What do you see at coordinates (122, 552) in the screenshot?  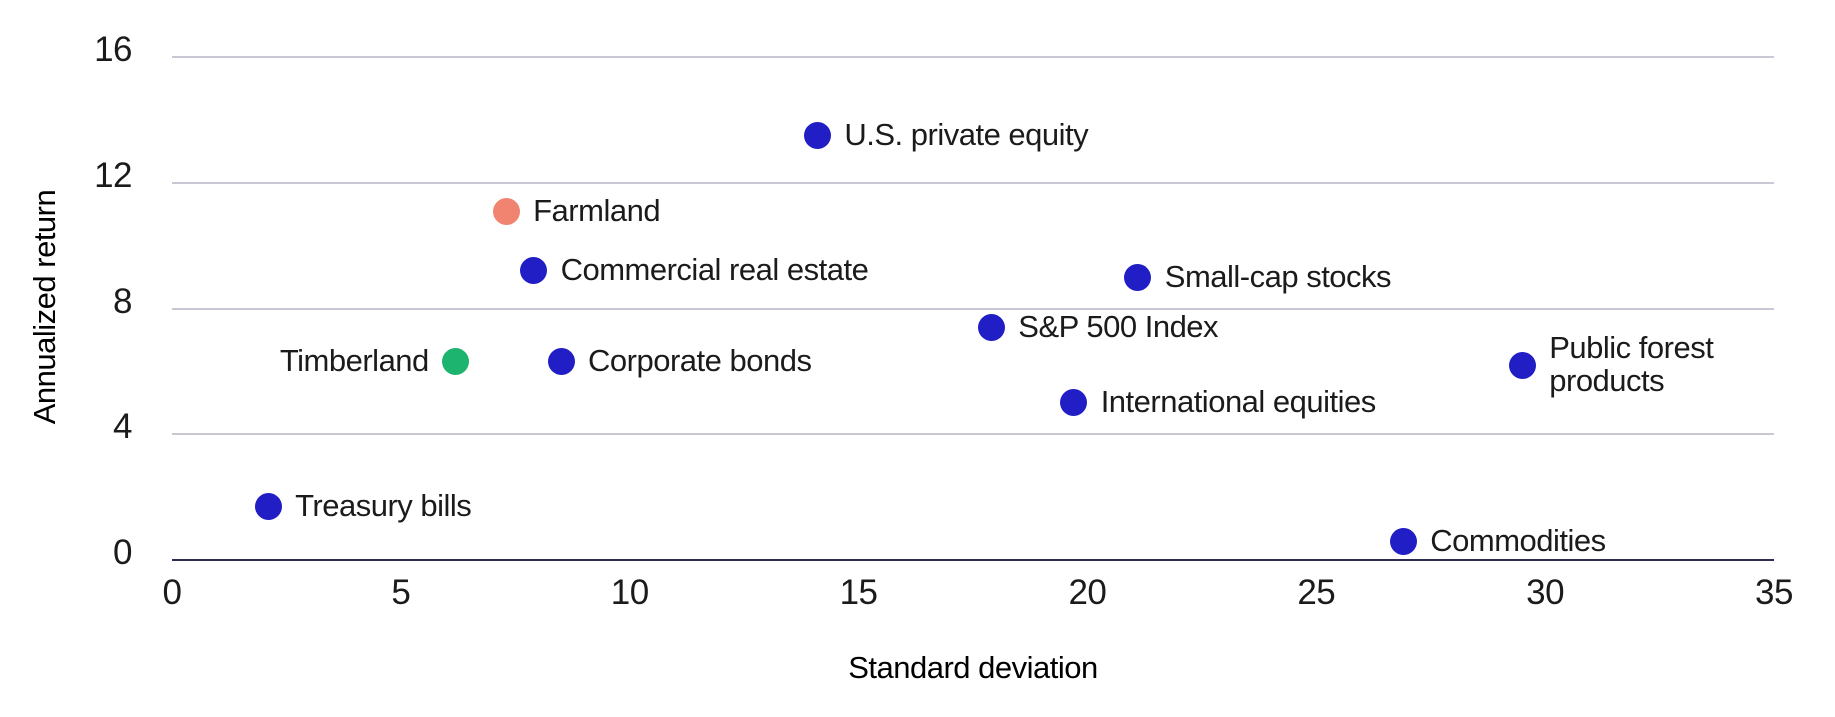 I see `y-tick-label: 0` at bounding box center [122, 552].